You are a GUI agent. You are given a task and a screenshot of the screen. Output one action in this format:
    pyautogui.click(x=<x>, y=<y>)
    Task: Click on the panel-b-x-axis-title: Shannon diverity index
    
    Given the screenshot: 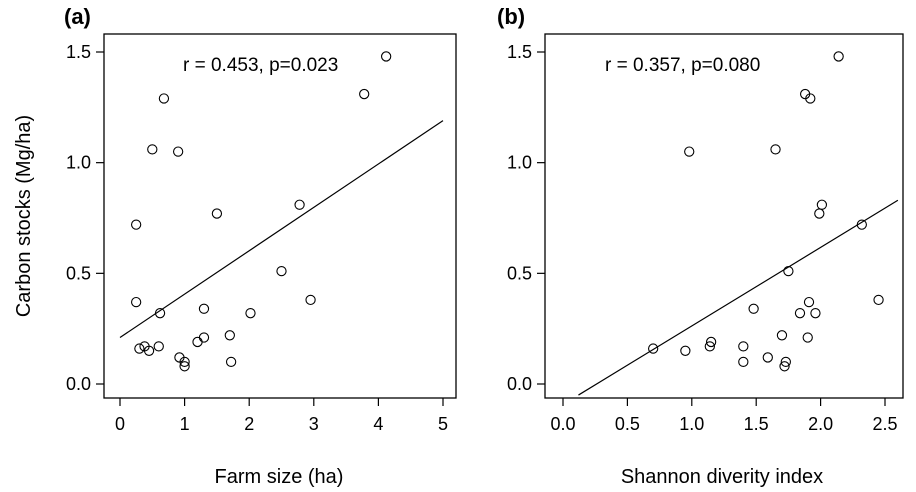 What is the action you would take?
    pyautogui.click(x=722, y=477)
    